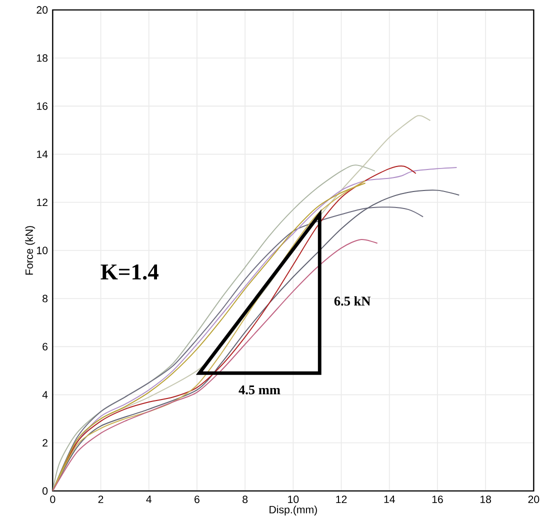 This screenshot has height=532, width=544. Describe the element at coordinates (45, 347) in the screenshot. I see `y-tick-label: 6` at that location.